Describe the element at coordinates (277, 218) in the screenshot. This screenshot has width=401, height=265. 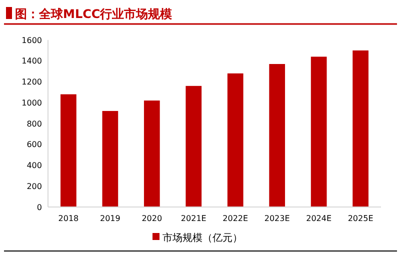
I see `x-tick-label: 2023E` at that location.